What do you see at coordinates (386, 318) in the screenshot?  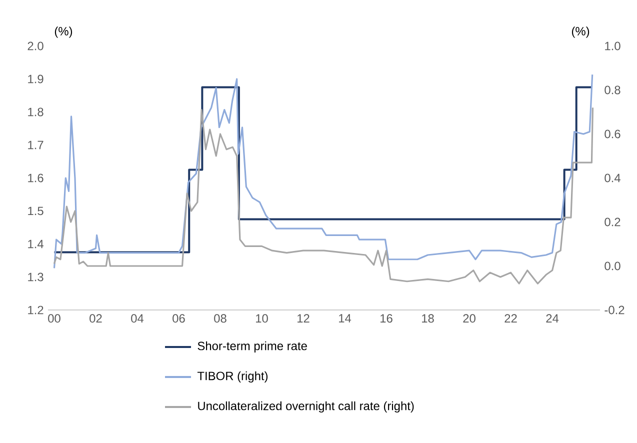 I see `x-tick-label: 16` at bounding box center [386, 318].